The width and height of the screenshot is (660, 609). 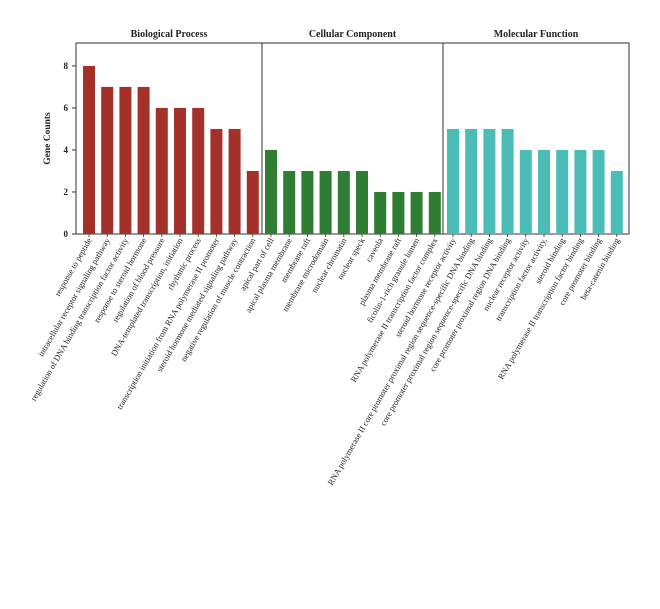 I want to click on y-tick-label-2: 2, so click(x=66, y=192).